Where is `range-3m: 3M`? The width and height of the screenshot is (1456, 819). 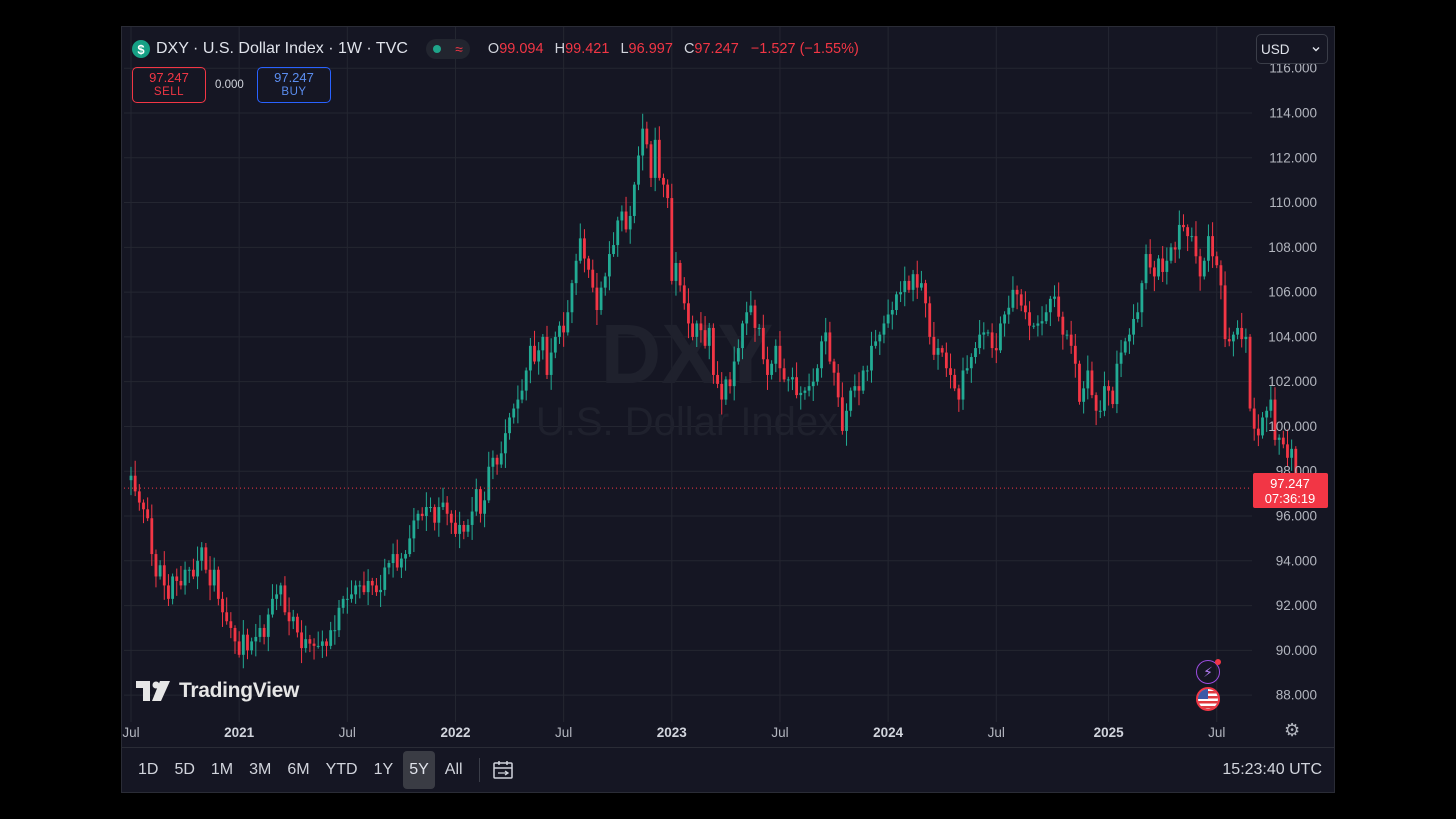
range-3m: 3M is located at coordinates (260, 769).